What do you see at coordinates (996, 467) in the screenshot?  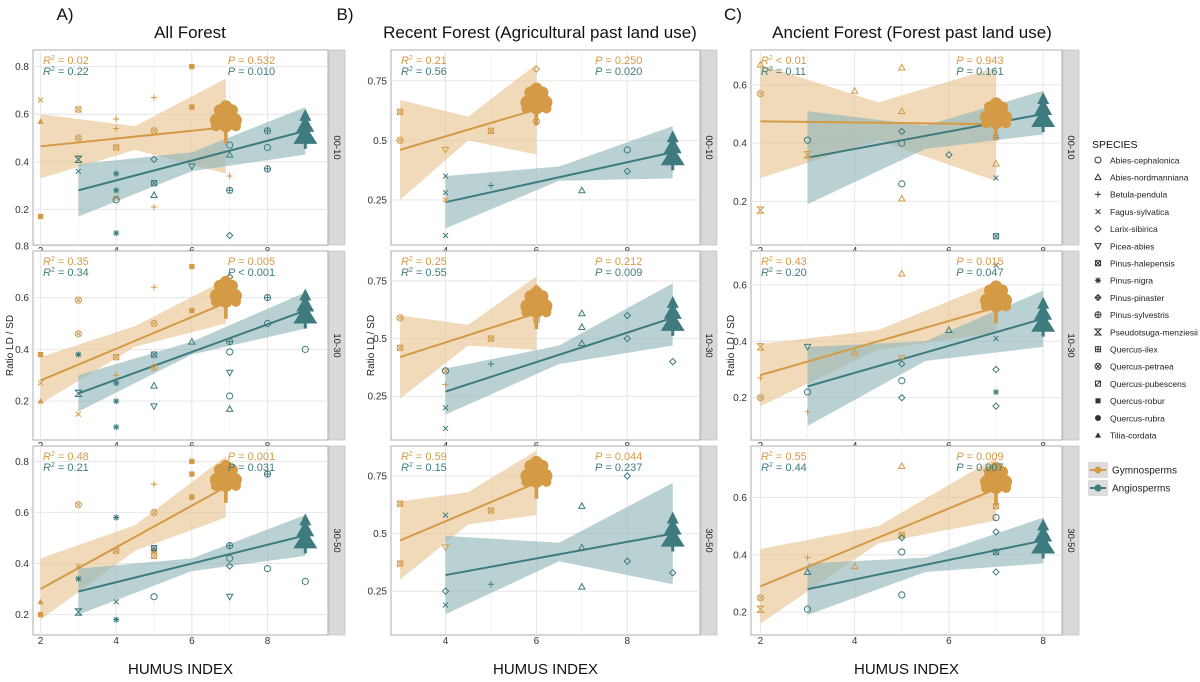 I see `tree-crown` at bounding box center [996, 467].